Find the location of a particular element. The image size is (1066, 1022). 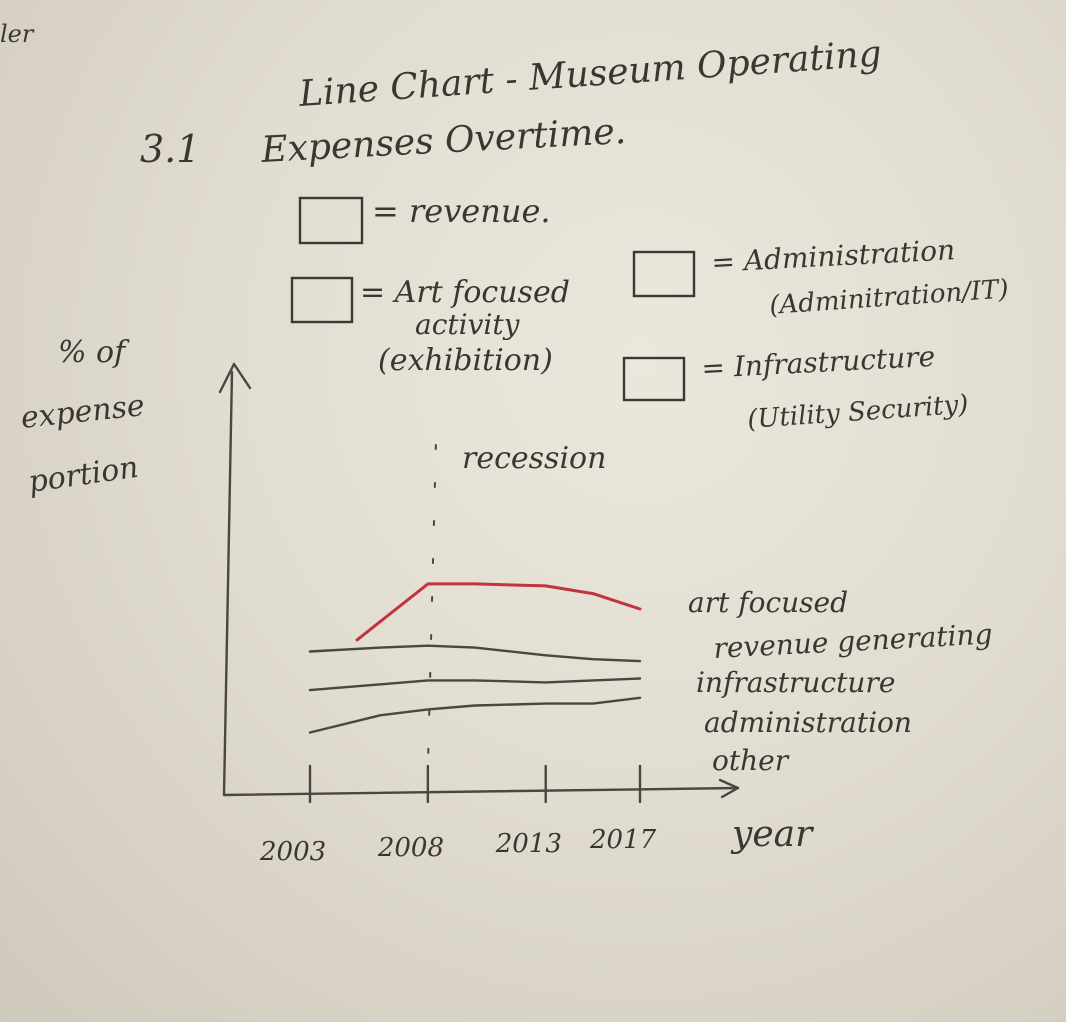

series-line-art-focused is located at coordinates (498, 612).